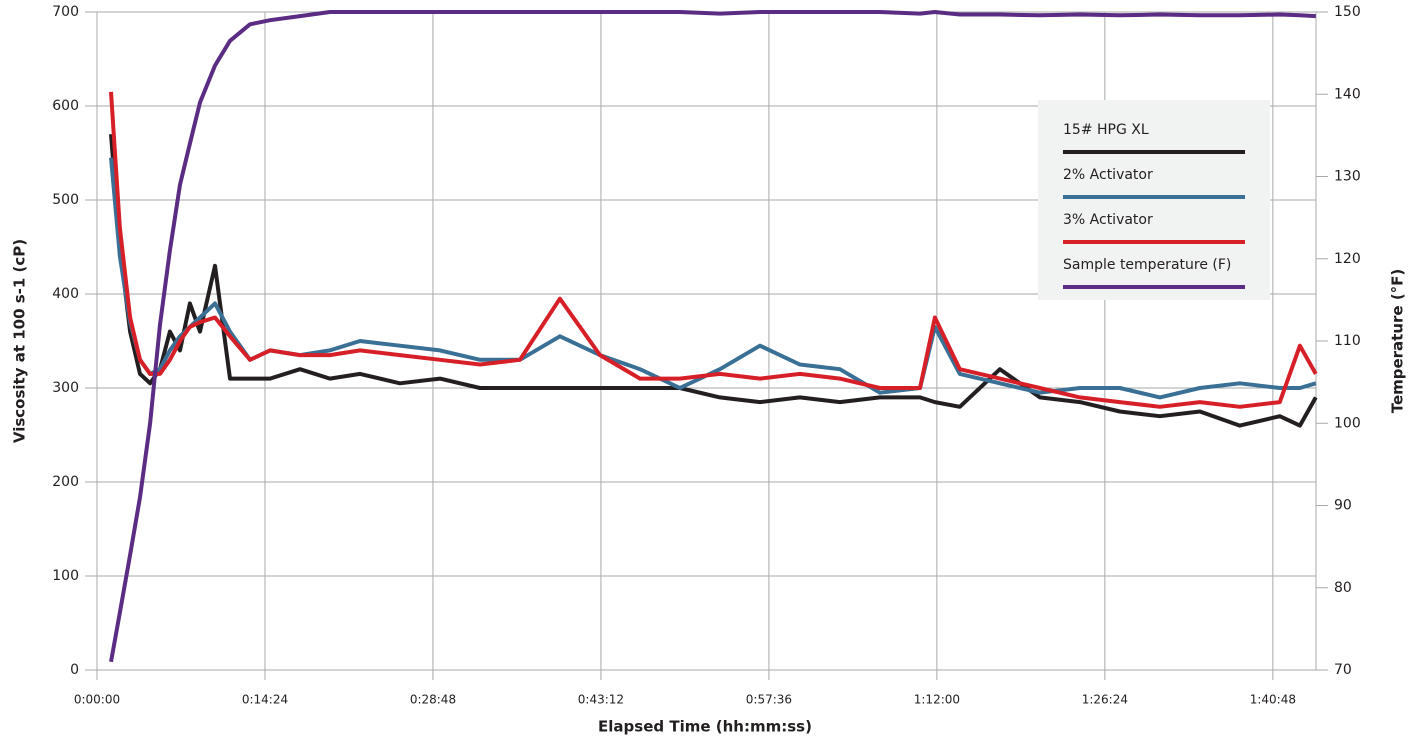 This screenshot has height=744, width=1419. What do you see at coordinates (601, 700) in the screenshot?
I see `x-tick-label: 0:43:12` at bounding box center [601, 700].